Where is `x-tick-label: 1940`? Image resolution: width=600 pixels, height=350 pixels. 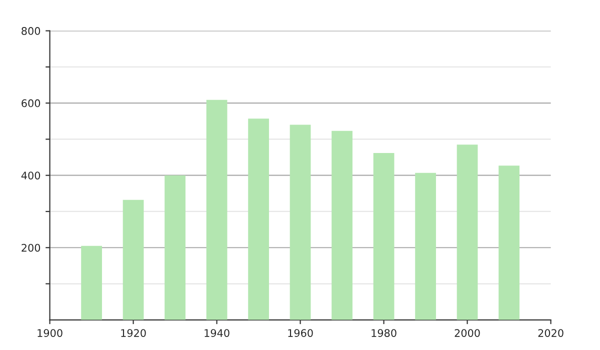
x-tick-label: 1940 is located at coordinates (217, 333).